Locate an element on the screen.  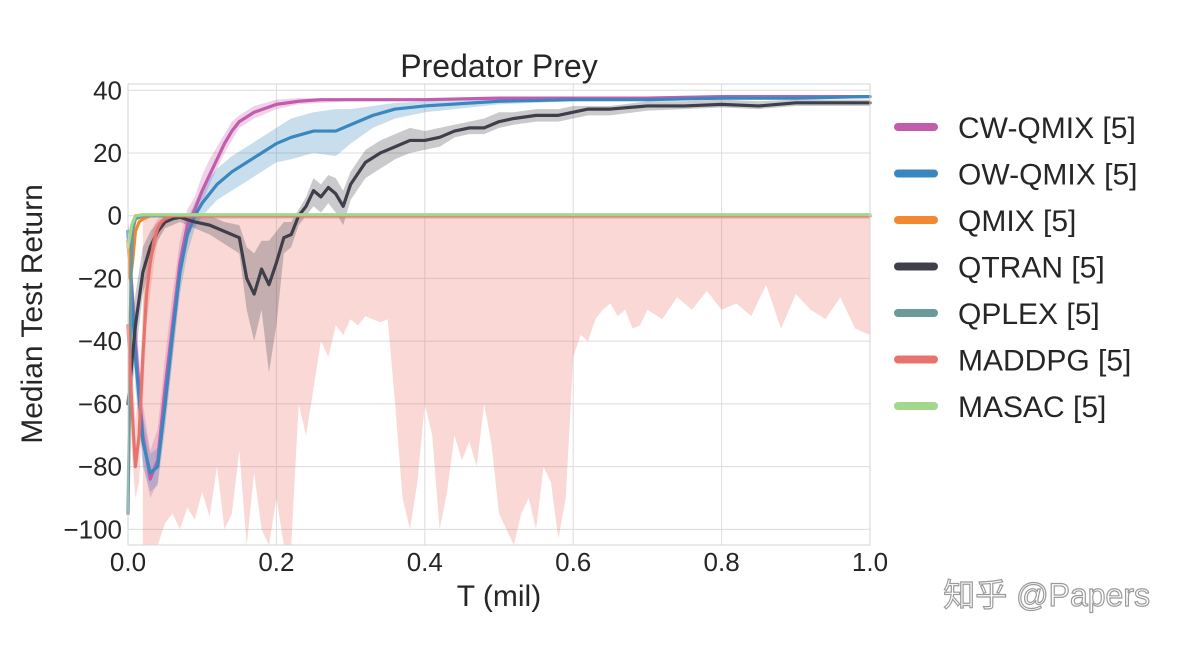
x-tick-label: 0.8 is located at coordinates (722, 562).